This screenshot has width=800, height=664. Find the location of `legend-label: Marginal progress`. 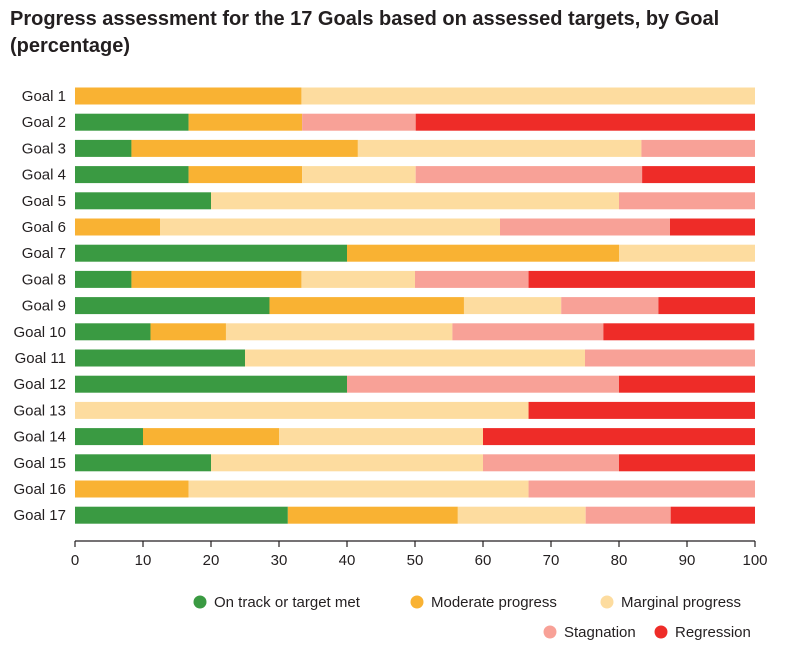

legend-label: Marginal progress is located at coordinates (681, 602).